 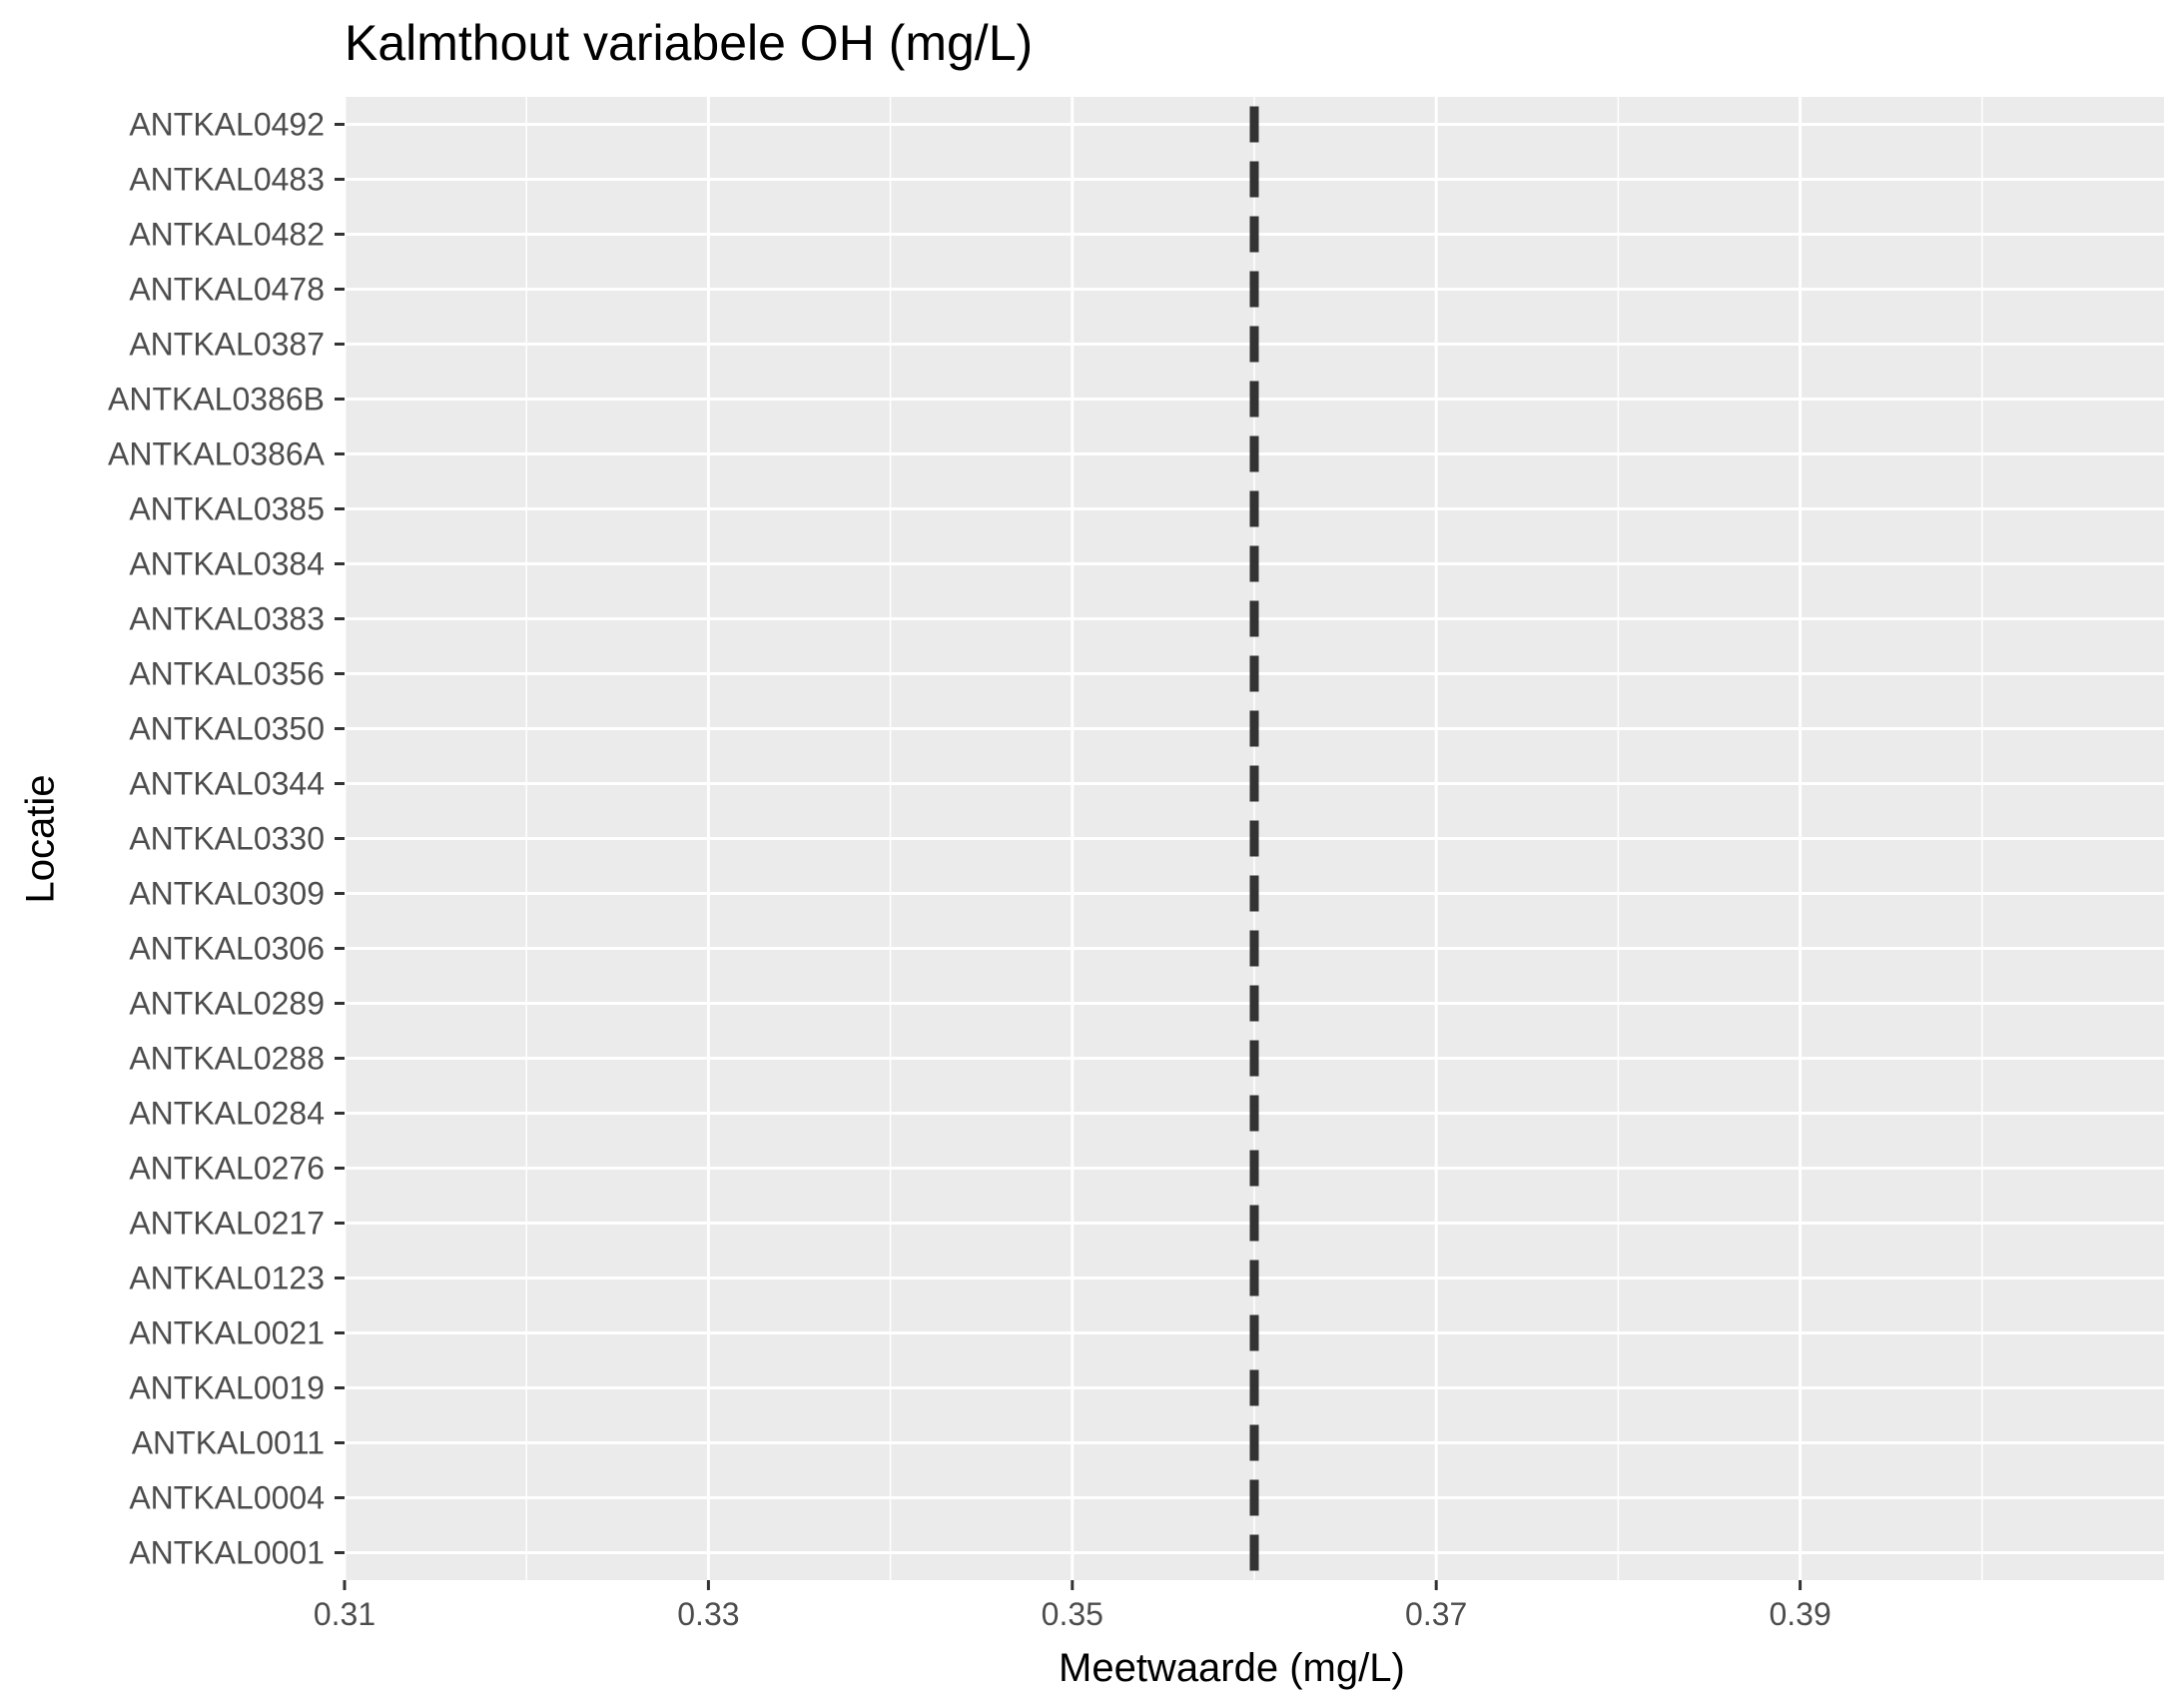 What do you see at coordinates (1799, 1614) in the screenshot?
I see `x-tick-label: 0.39` at bounding box center [1799, 1614].